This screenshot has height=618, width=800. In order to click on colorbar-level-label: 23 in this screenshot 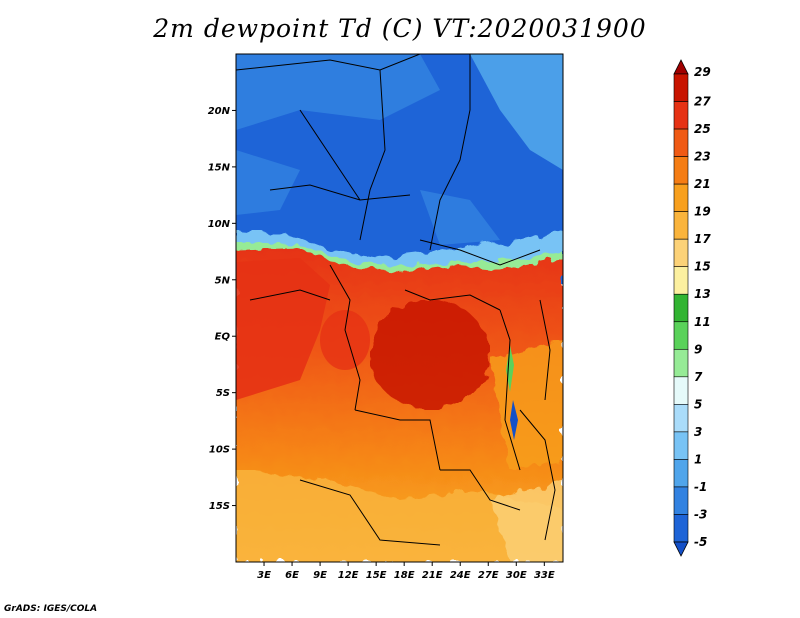, I will do `click(702, 157)`.